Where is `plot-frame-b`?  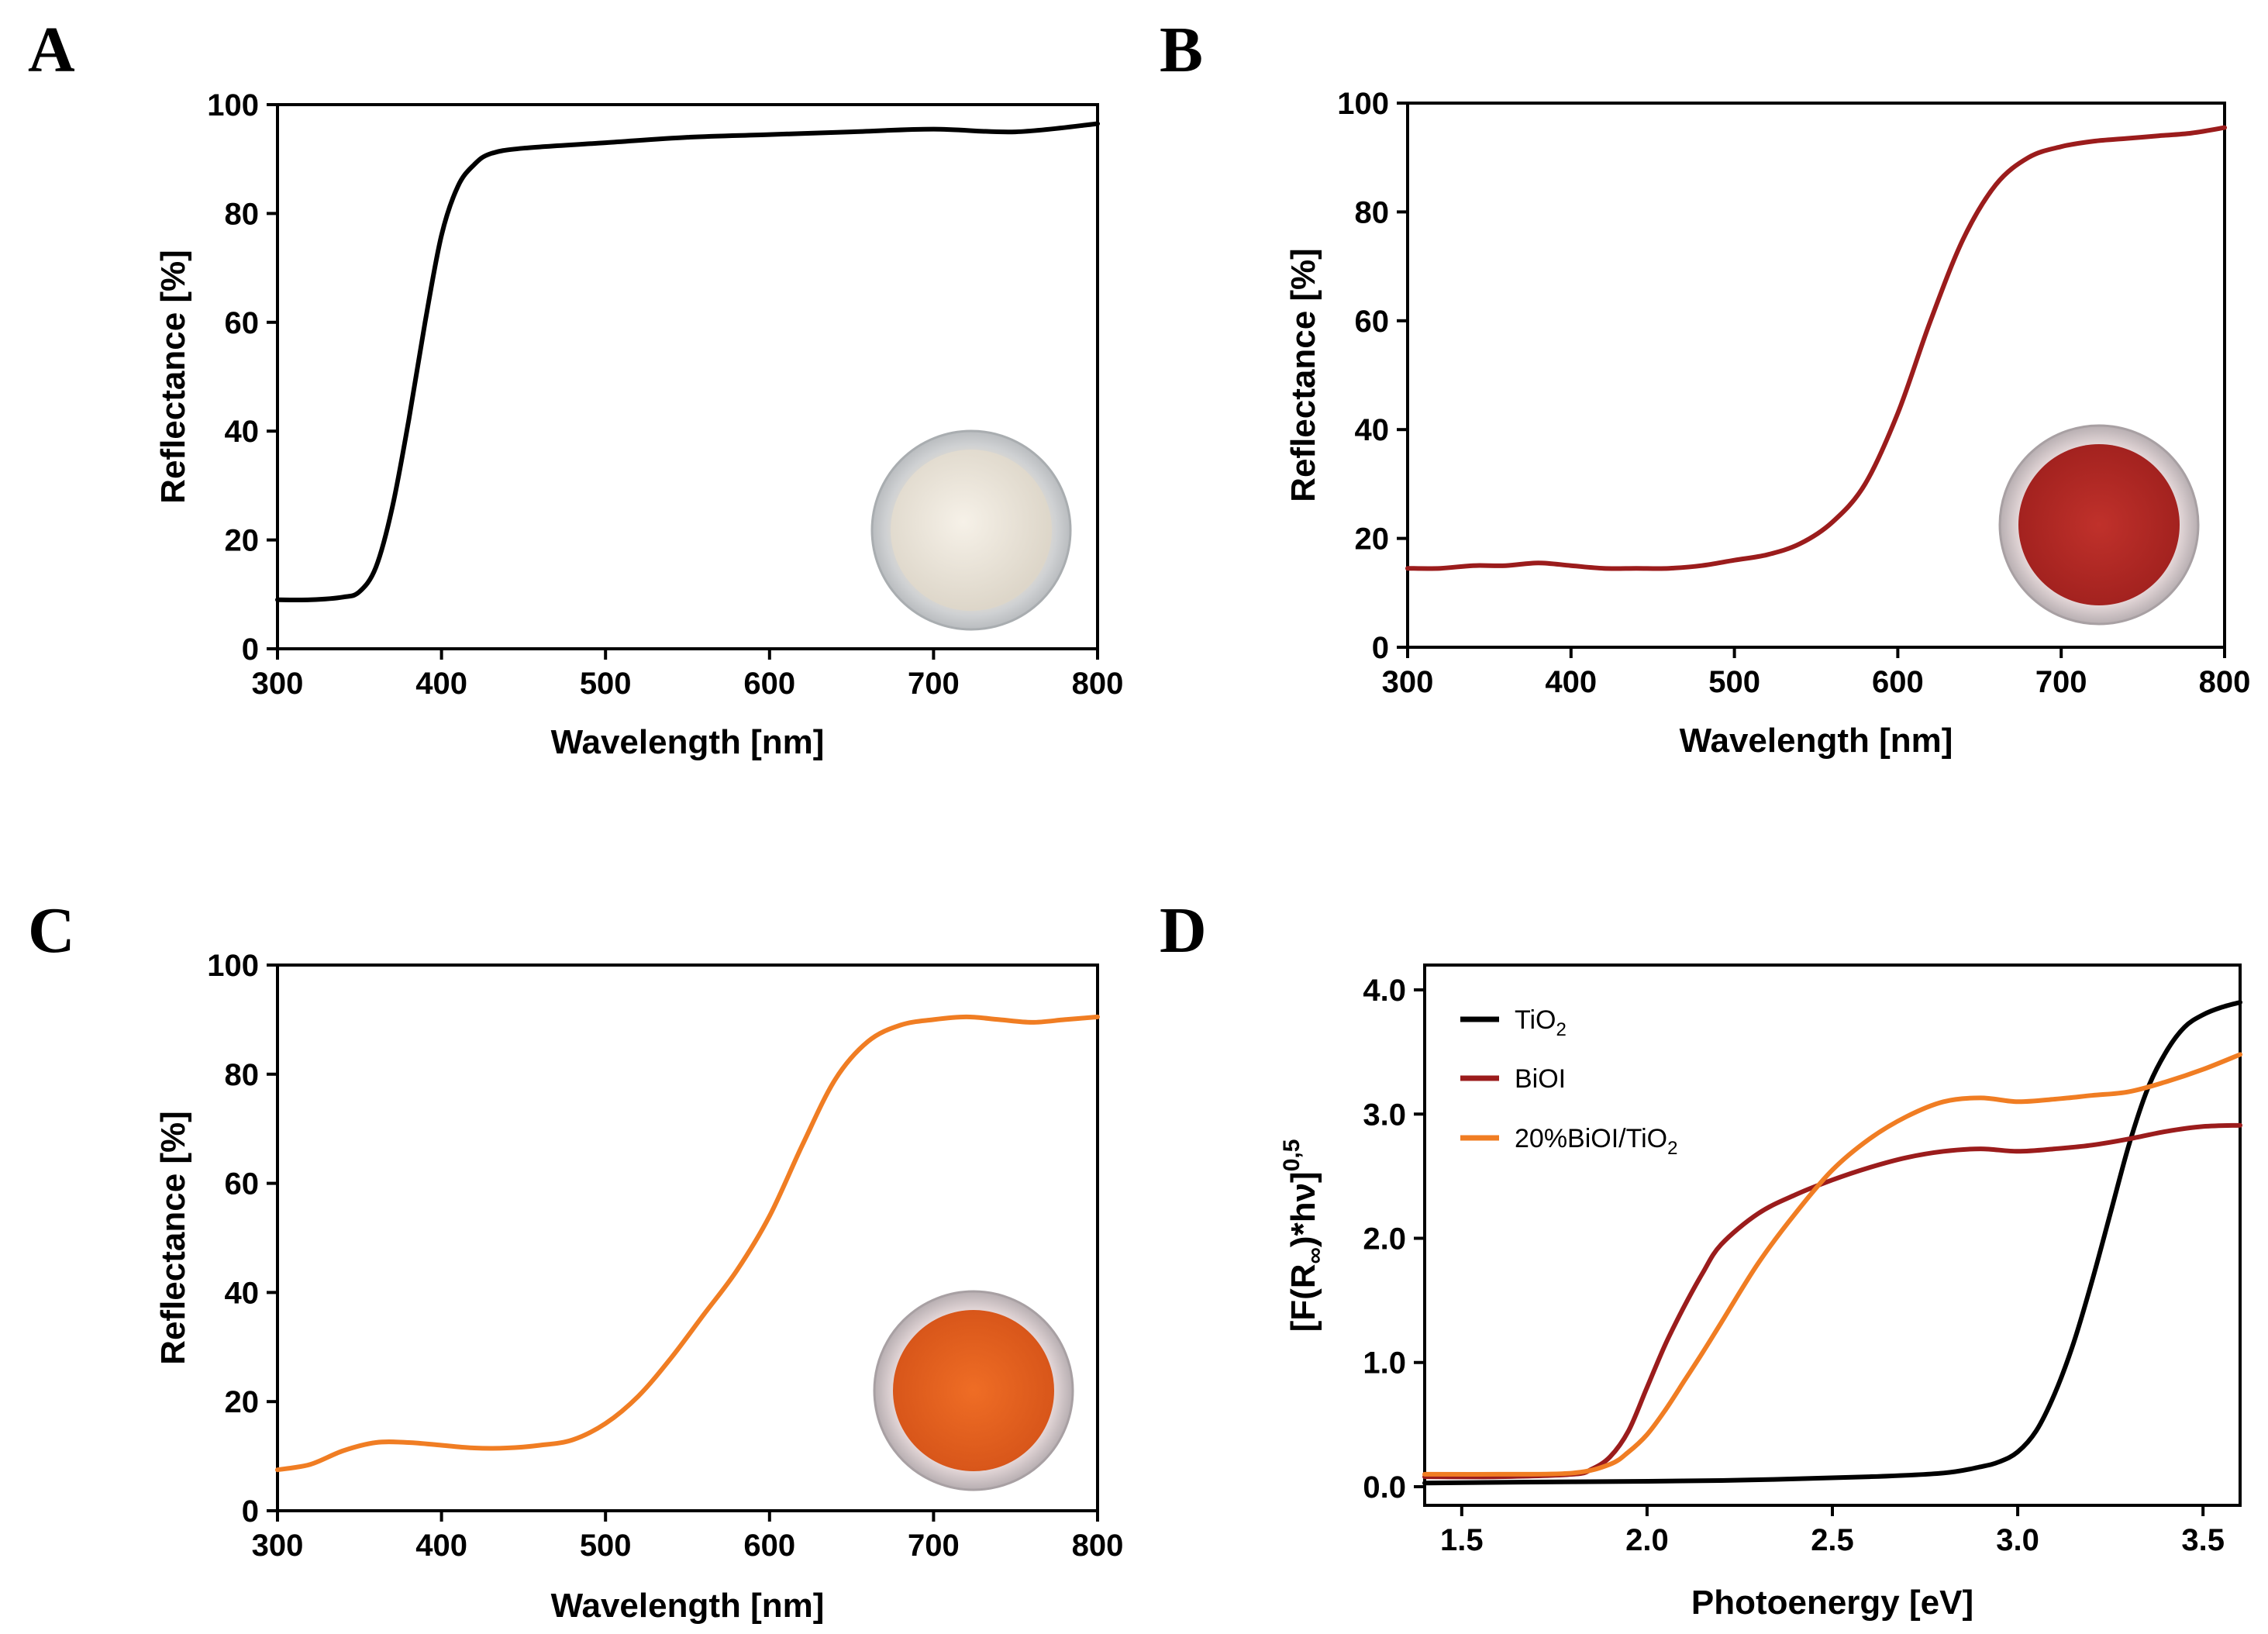
plot-frame-b is located at coordinates (1816, 375).